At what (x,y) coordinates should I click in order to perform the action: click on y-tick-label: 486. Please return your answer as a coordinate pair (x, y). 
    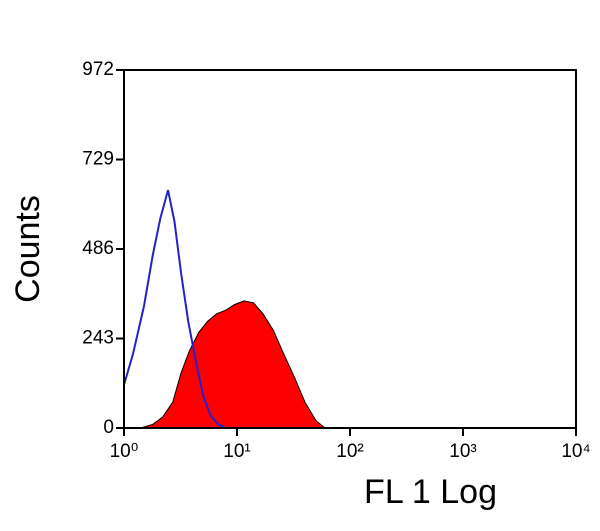
    Looking at the image, I should click on (98, 248).